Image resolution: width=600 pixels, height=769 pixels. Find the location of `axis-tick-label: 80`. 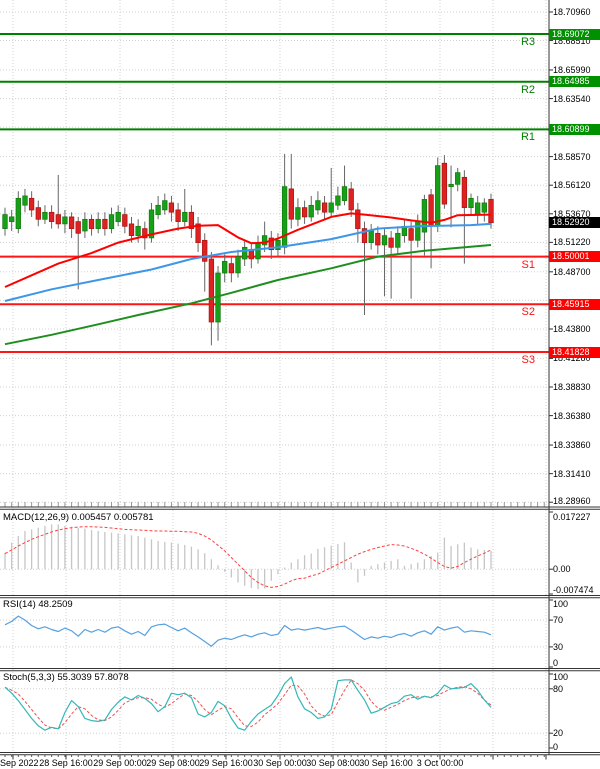

axis-tick-label: 80 is located at coordinates (558, 688).